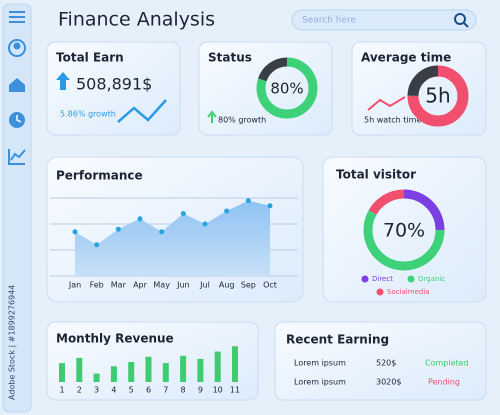  I want to click on watermark: Adobe Stock | #1899276944, so click(12, 342).